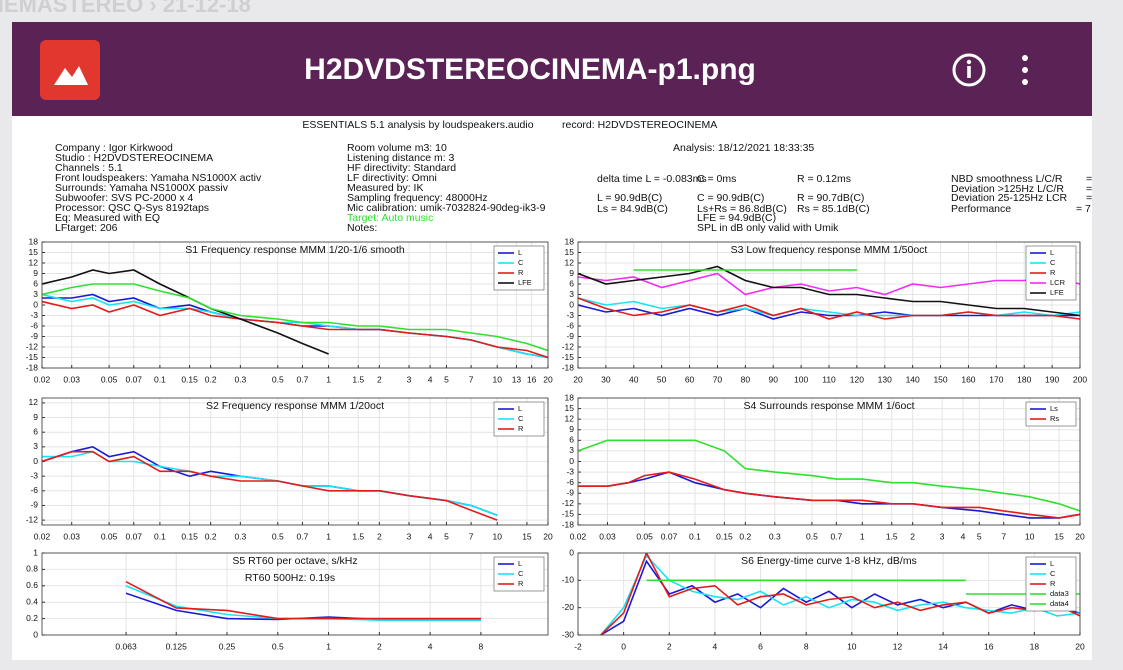 This screenshot has width=1123, height=670. Describe the element at coordinates (829, 379) in the screenshot. I see `x-tick-label: 110` at that location.